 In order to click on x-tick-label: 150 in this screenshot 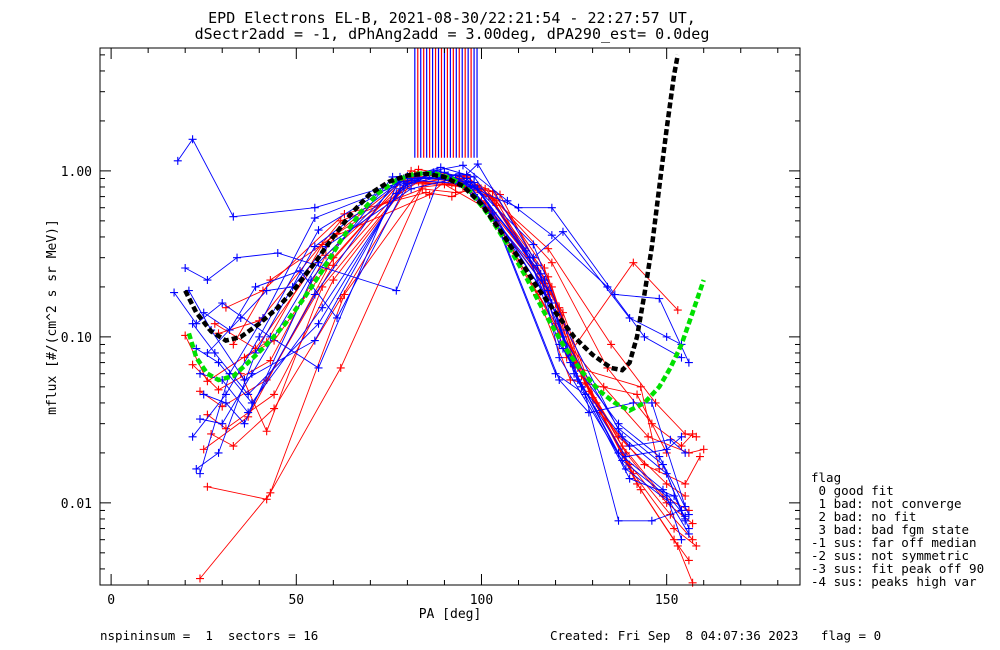, I will do `click(666, 600)`.